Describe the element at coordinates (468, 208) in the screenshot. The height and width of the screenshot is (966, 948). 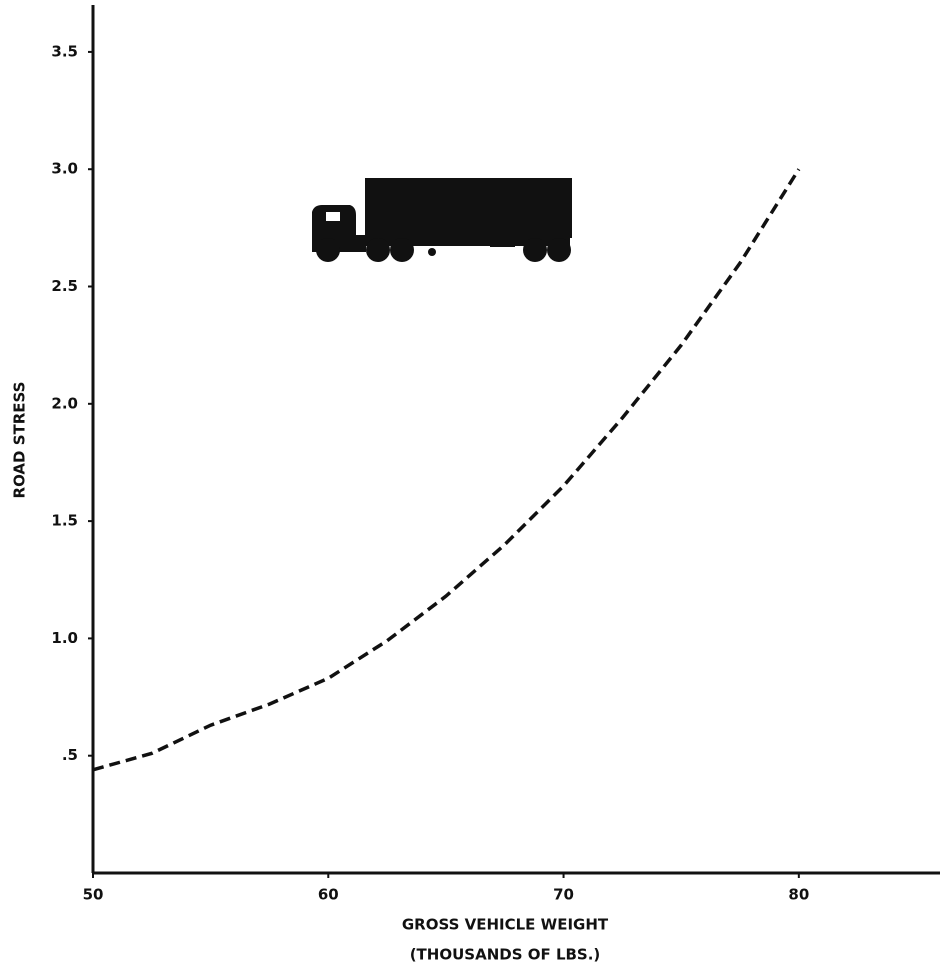
I see `truck-trailer` at that location.